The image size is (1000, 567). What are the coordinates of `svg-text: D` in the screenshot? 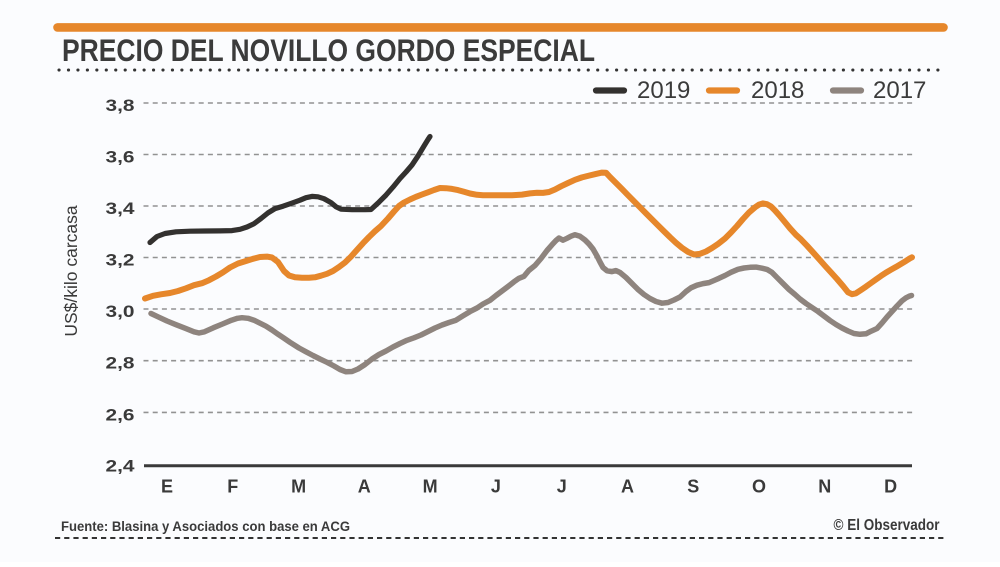 It's located at (890, 487).